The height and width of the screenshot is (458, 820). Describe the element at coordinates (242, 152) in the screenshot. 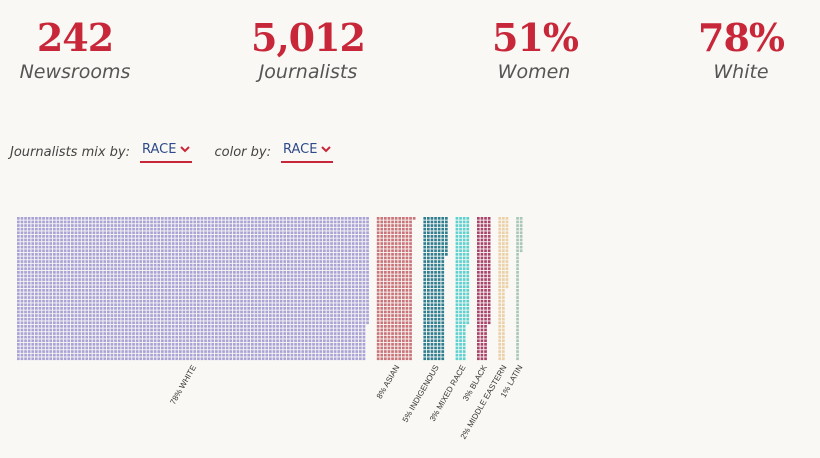

I see `color-by-label: color by:` at that location.